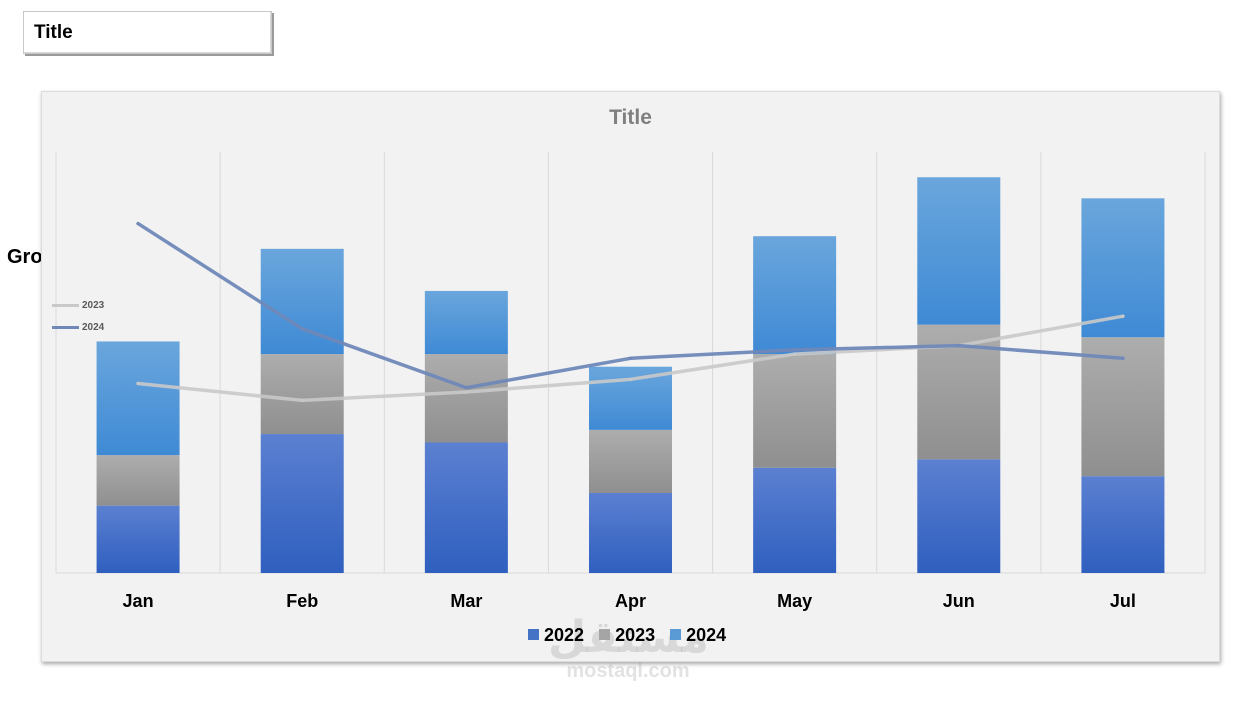  Describe the element at coordinates (630, 117) in the screenshot. I see `chart-title: Title` at that location.